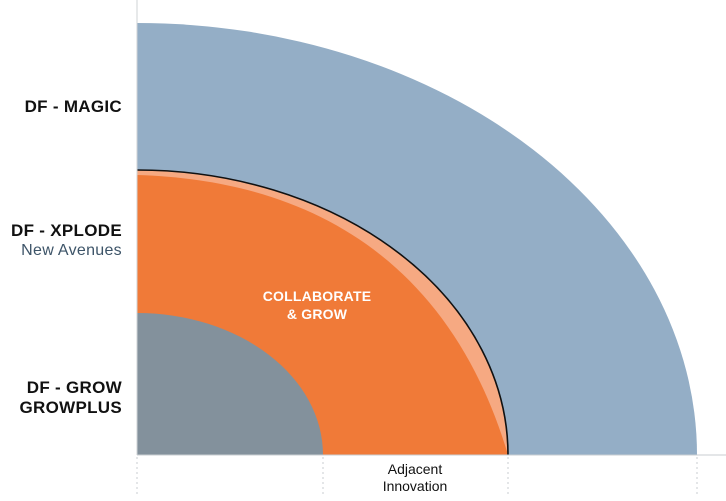  I want to click on axis-label-line2: Innovation, so click(415, 486).